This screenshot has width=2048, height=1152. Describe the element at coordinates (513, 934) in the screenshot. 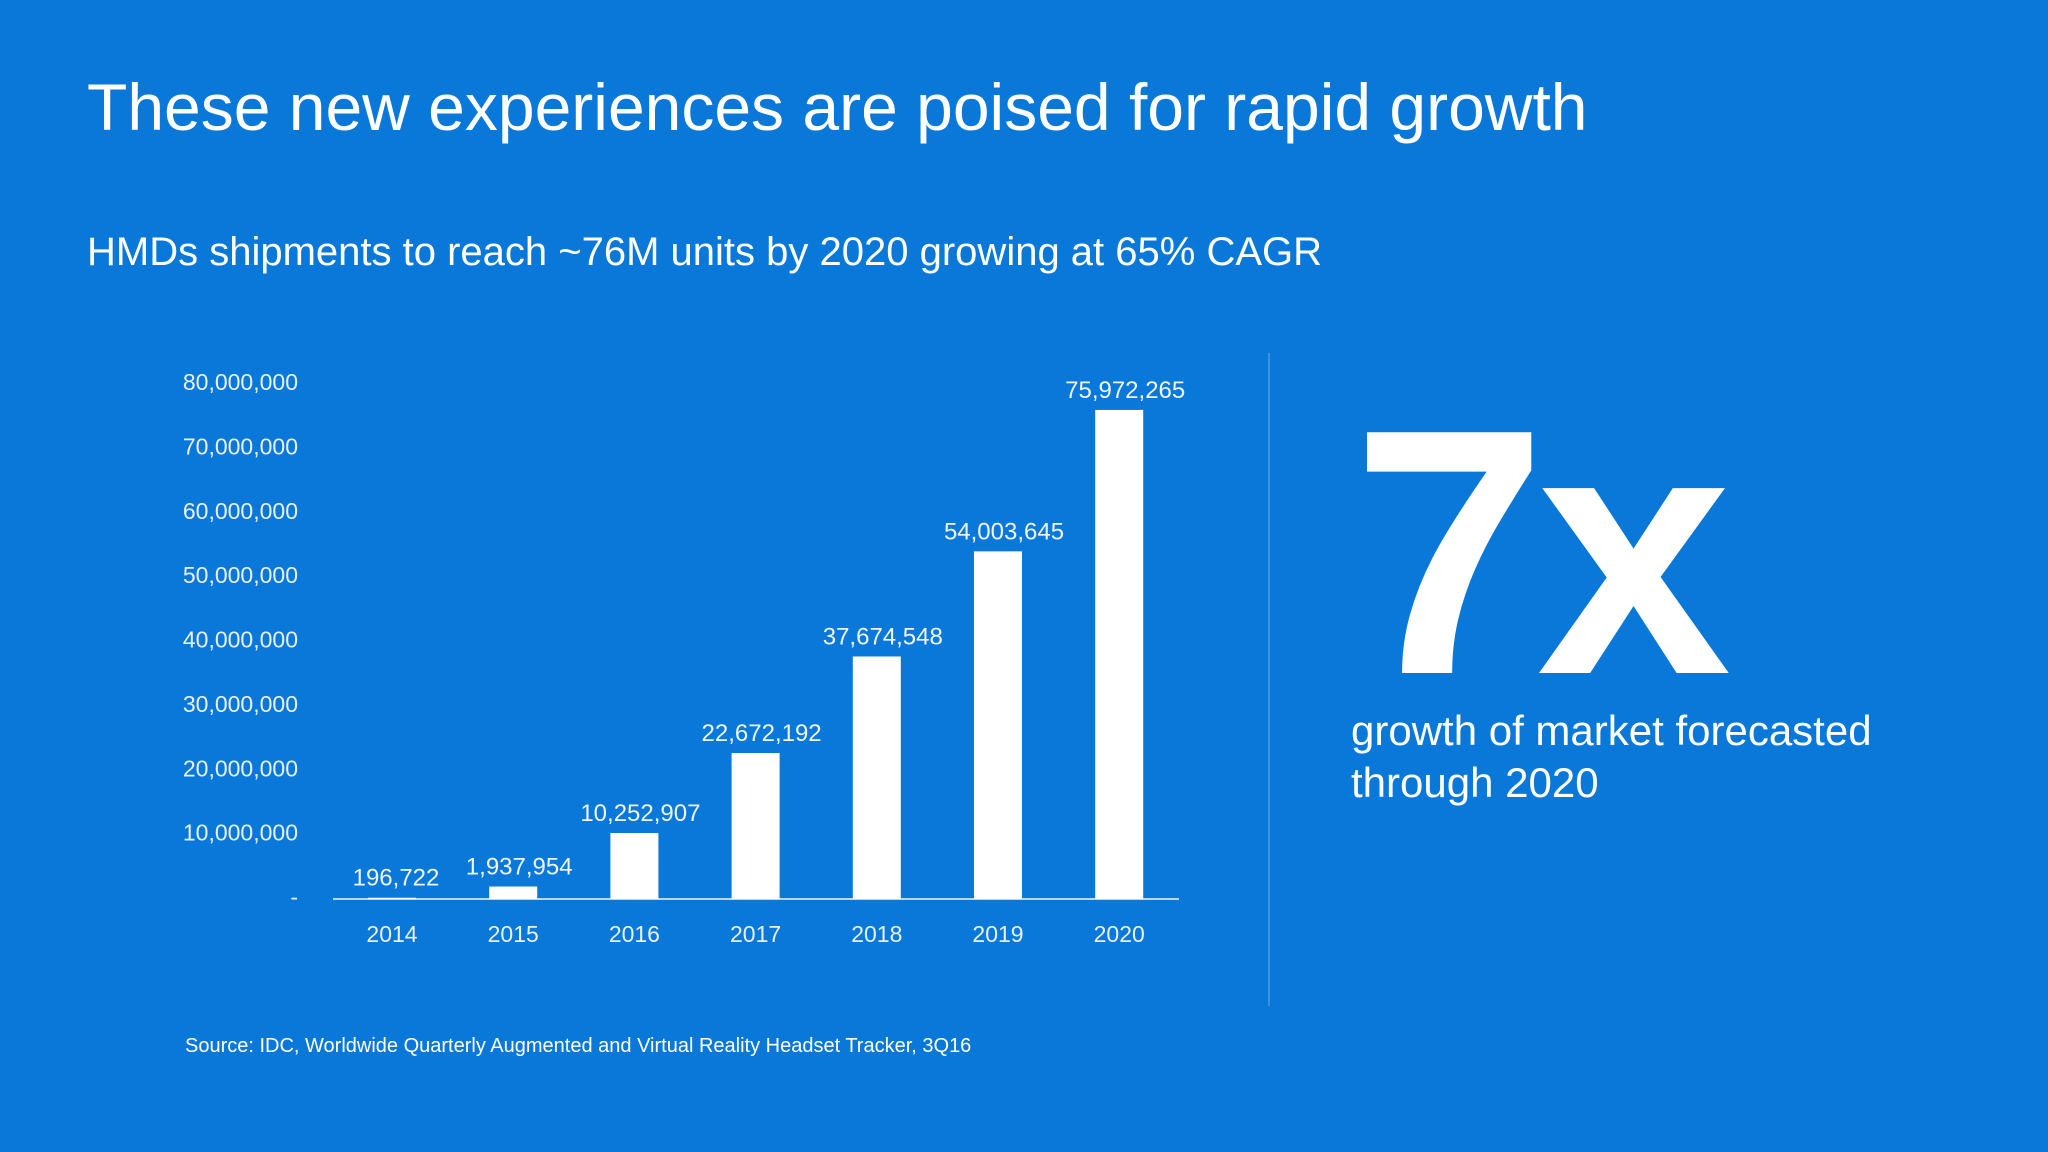

I see `x-tick-label: 2015` at that location.